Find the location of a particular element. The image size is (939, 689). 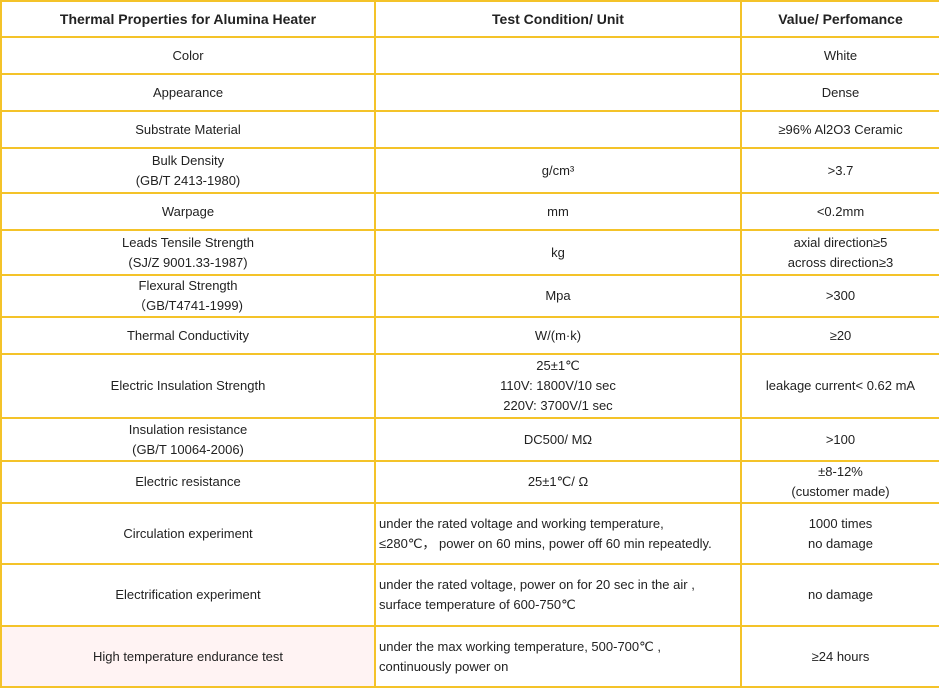

header-property: Thermal Properties for Alumina Heater is located at coordinates (188, 19).